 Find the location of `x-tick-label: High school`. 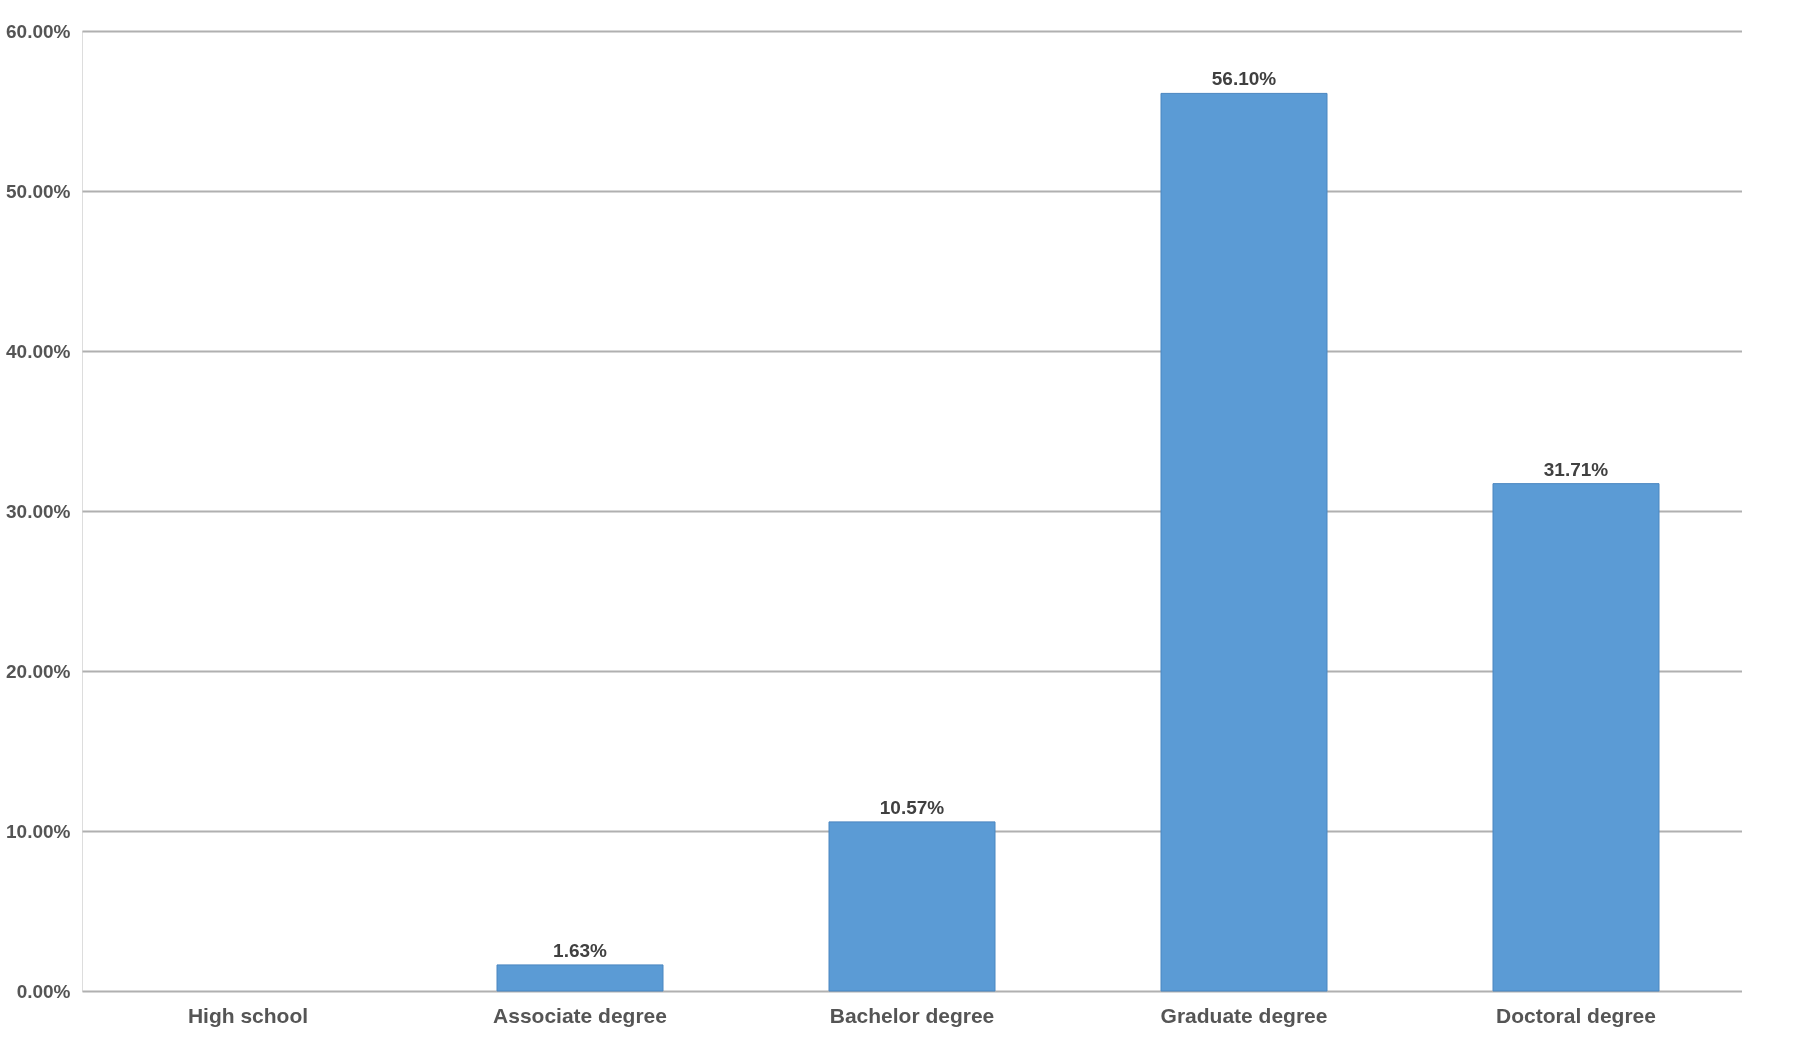

x-tick-label: High school is located at coordinates (248, 1015).